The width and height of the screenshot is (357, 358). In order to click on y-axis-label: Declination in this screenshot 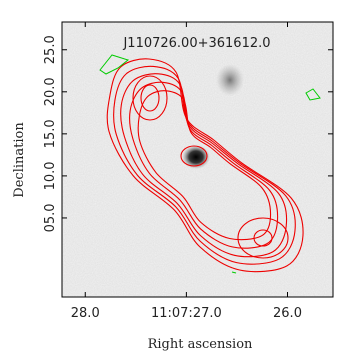, I will do `click(19, 160)`.